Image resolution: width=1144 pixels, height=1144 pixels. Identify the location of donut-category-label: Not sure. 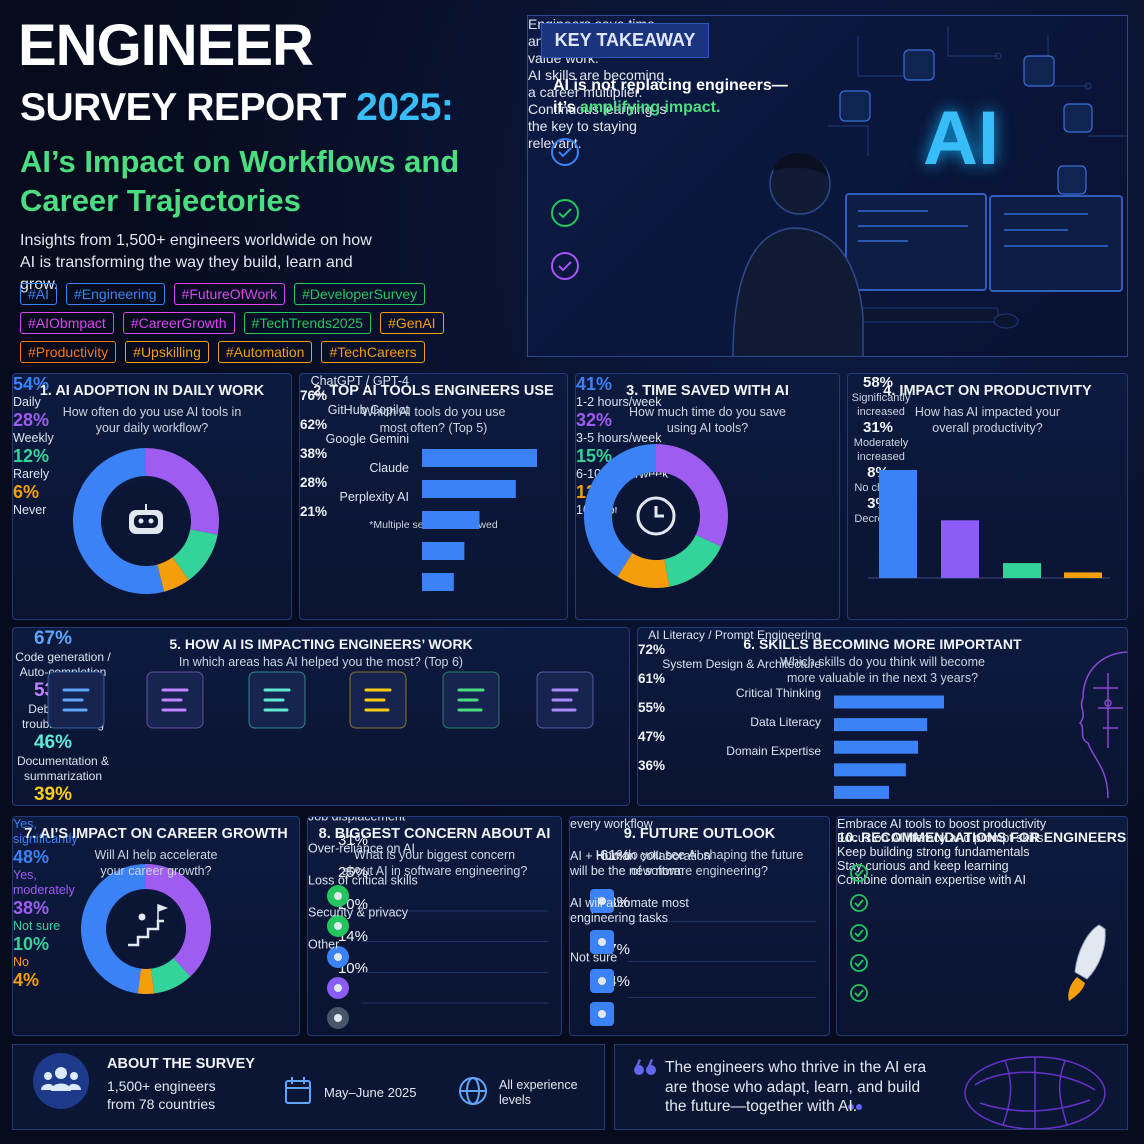
(37, 926).